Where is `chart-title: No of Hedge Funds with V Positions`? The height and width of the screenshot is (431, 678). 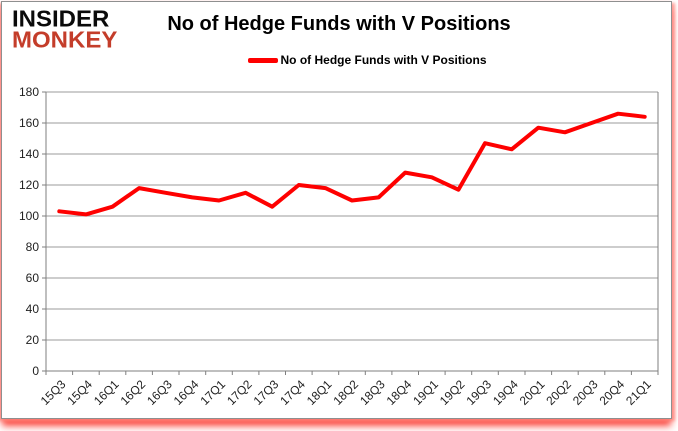
chart-title: No of Hedge Funds with V Positions is located at coordinates (339, 24).